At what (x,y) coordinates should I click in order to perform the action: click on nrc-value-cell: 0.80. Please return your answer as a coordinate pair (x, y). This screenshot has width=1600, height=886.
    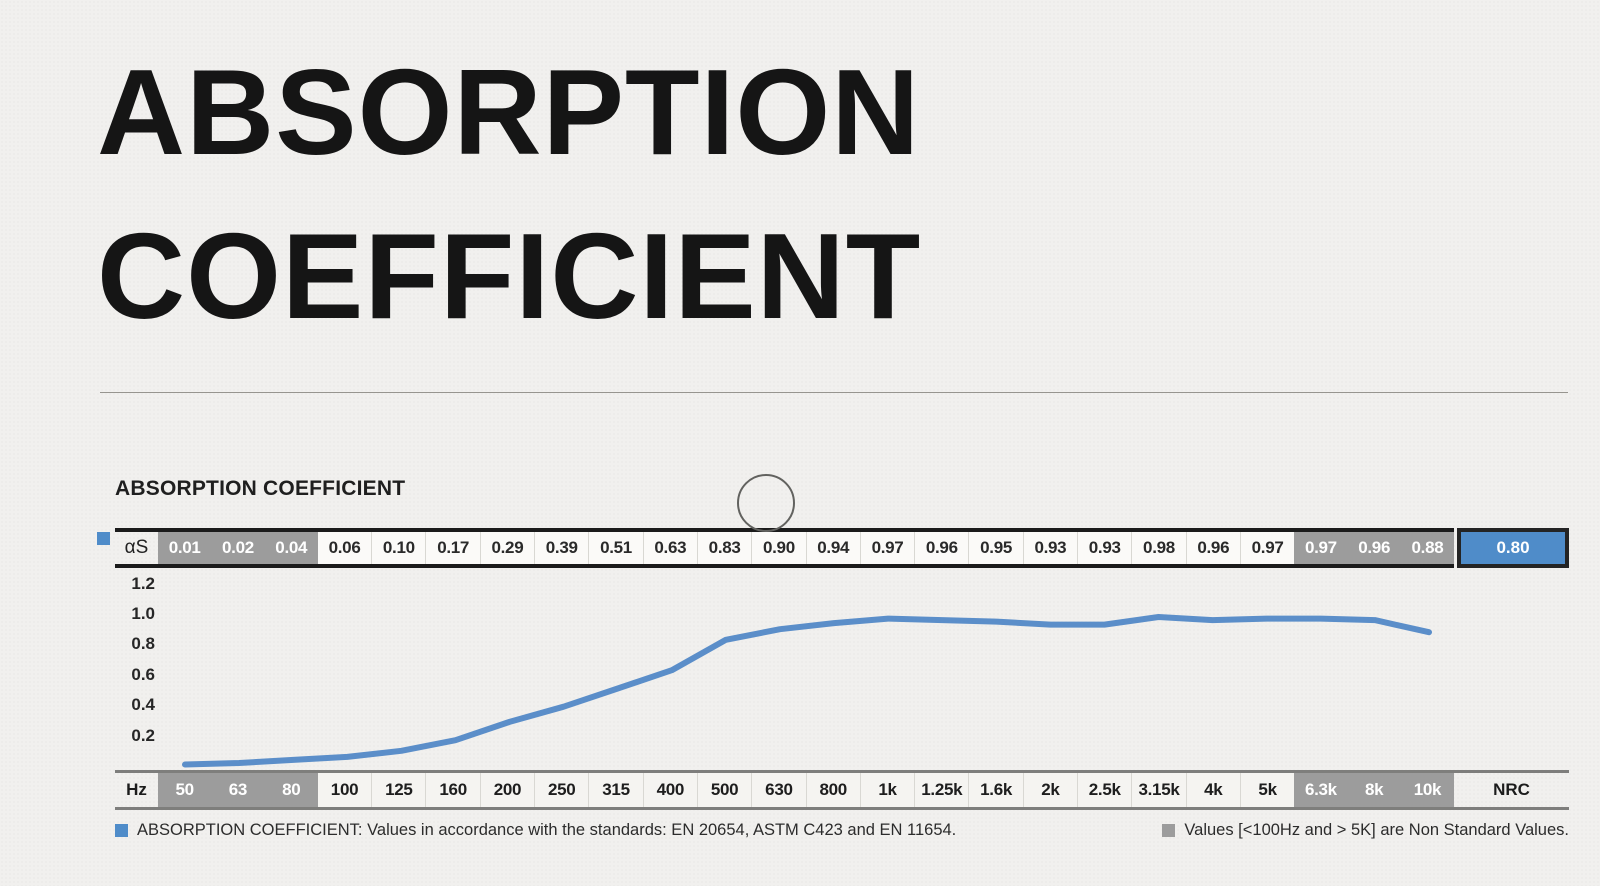
    Looking at the image, I should click on (1513, 548).